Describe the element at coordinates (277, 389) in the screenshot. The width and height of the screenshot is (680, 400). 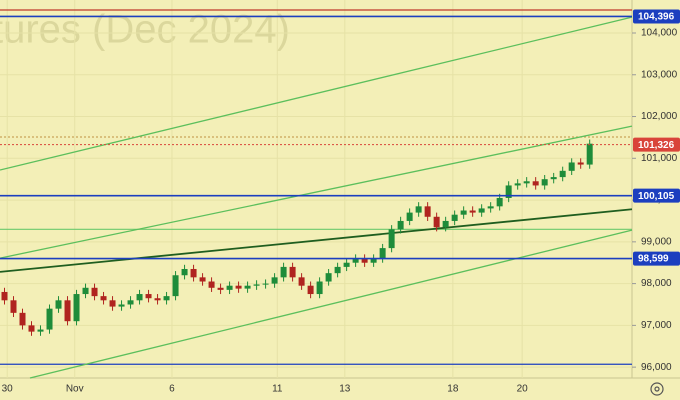
I see `x-tick-label: 11` at that location.